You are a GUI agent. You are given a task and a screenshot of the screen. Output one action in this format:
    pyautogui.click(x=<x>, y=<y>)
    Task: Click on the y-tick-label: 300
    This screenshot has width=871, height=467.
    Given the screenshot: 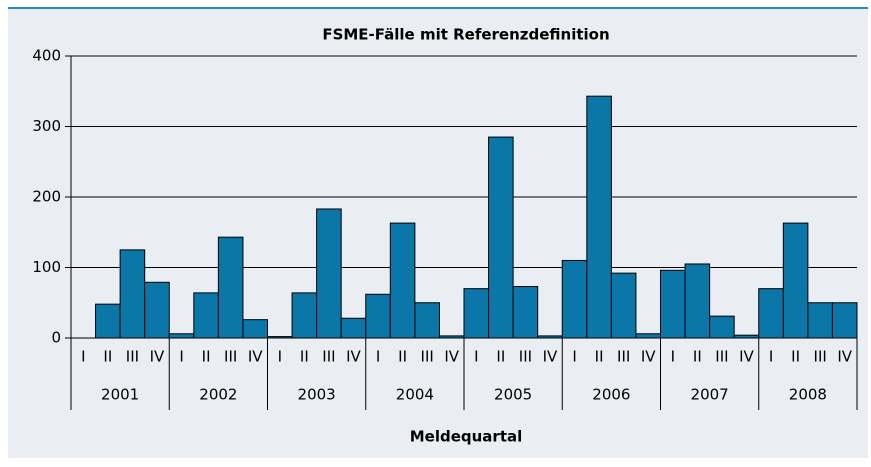 What is the action you would take?
    pyautogui.click(x=46, y=126)
    